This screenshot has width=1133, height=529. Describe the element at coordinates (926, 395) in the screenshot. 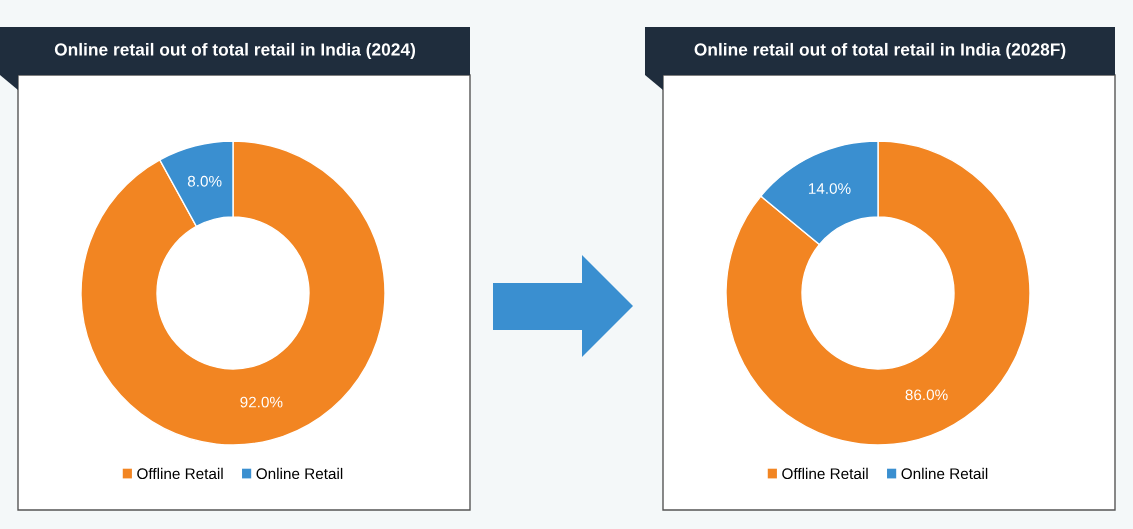

I see `data-label: 86.0%` at that location.